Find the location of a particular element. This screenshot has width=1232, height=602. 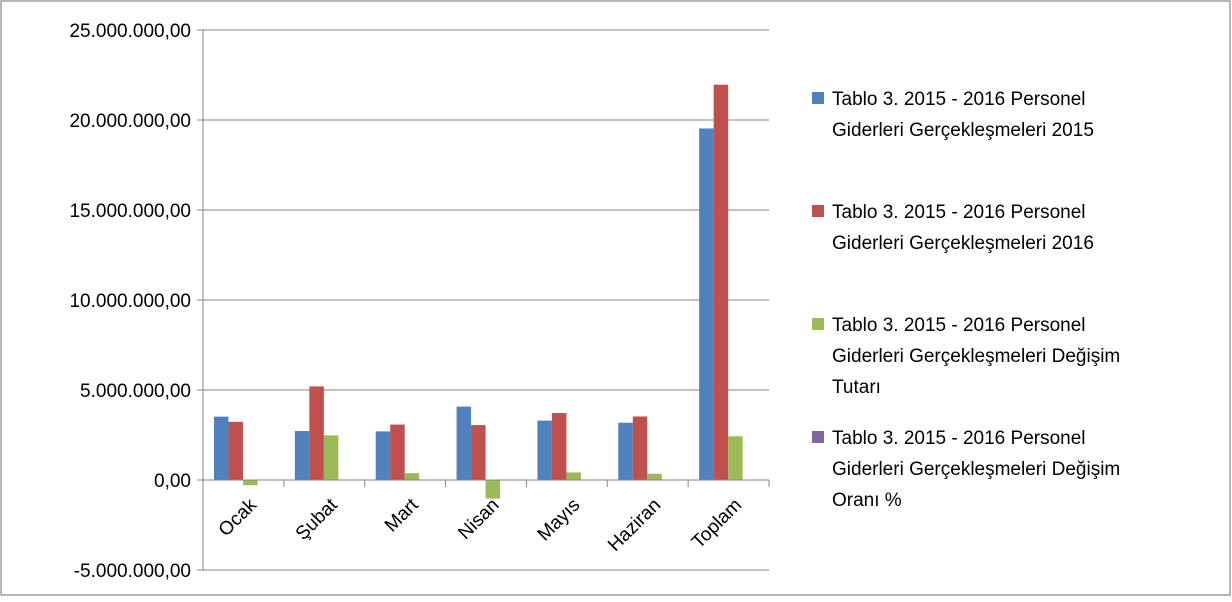

legend-label: Tutarı is located at coordinates (856, 387).